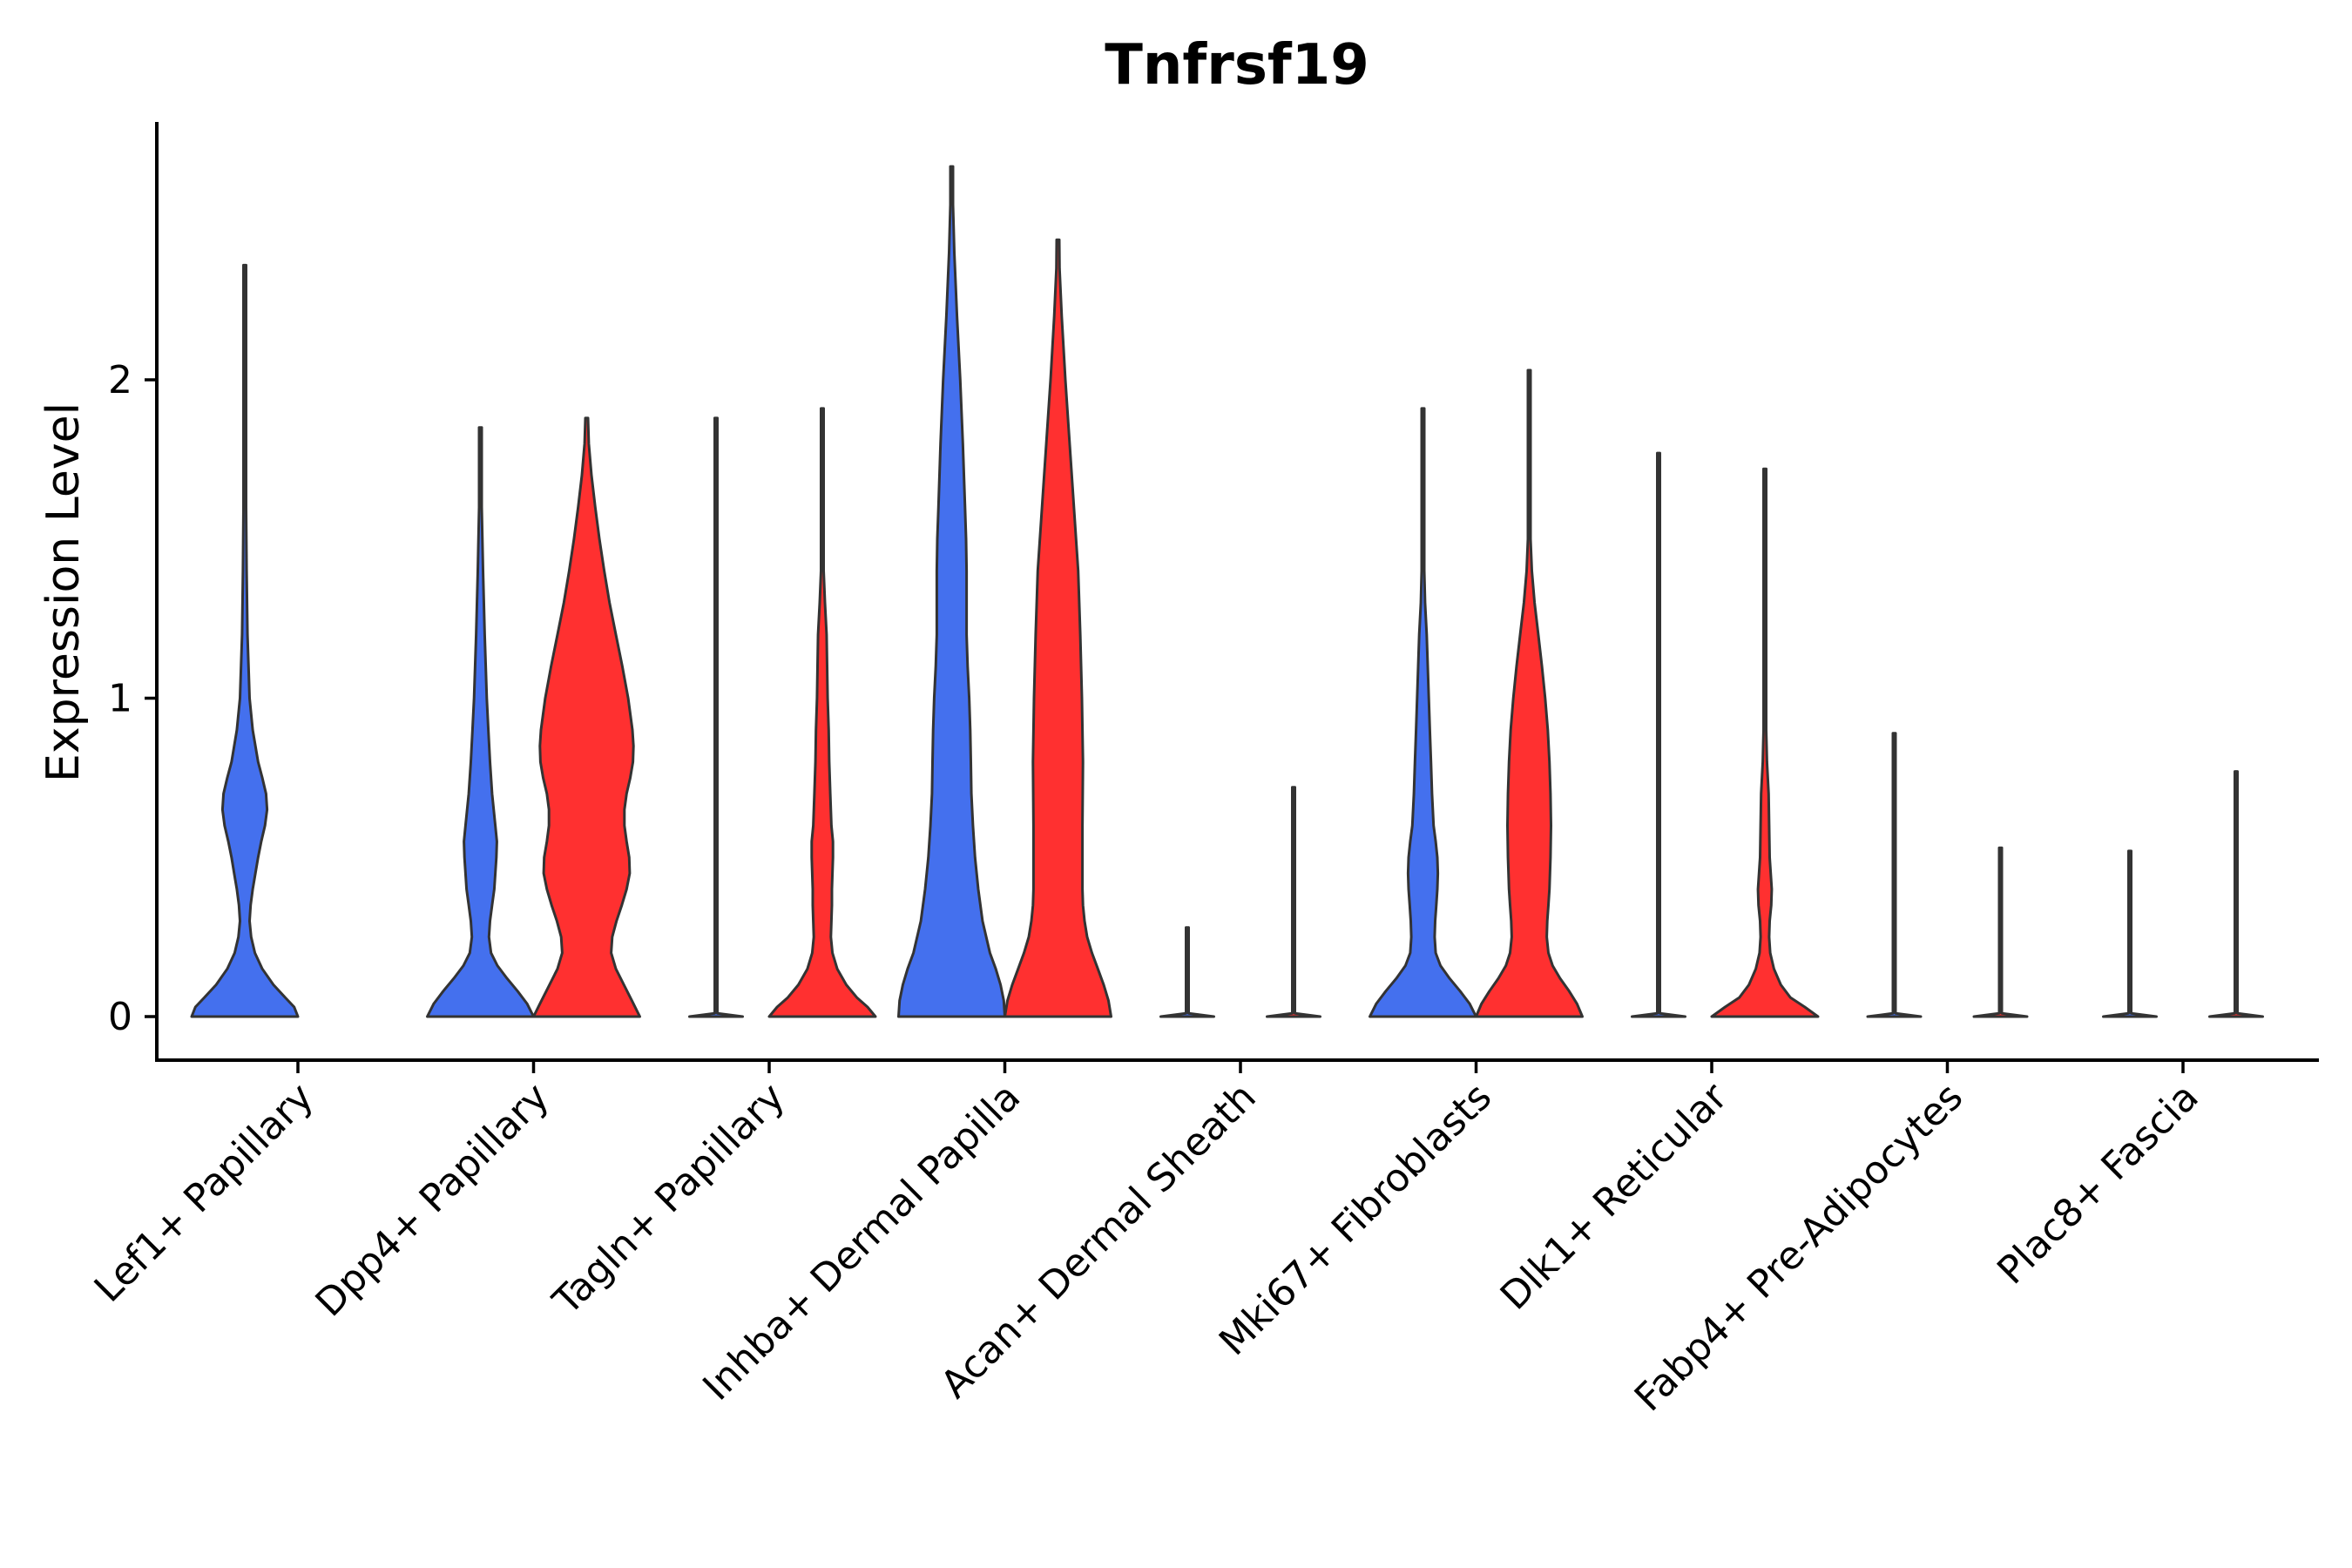 This screenshot has width=2352, height=1568. I want to click on violin-mki67-fibroblasts-blue, so click(1423, 712).